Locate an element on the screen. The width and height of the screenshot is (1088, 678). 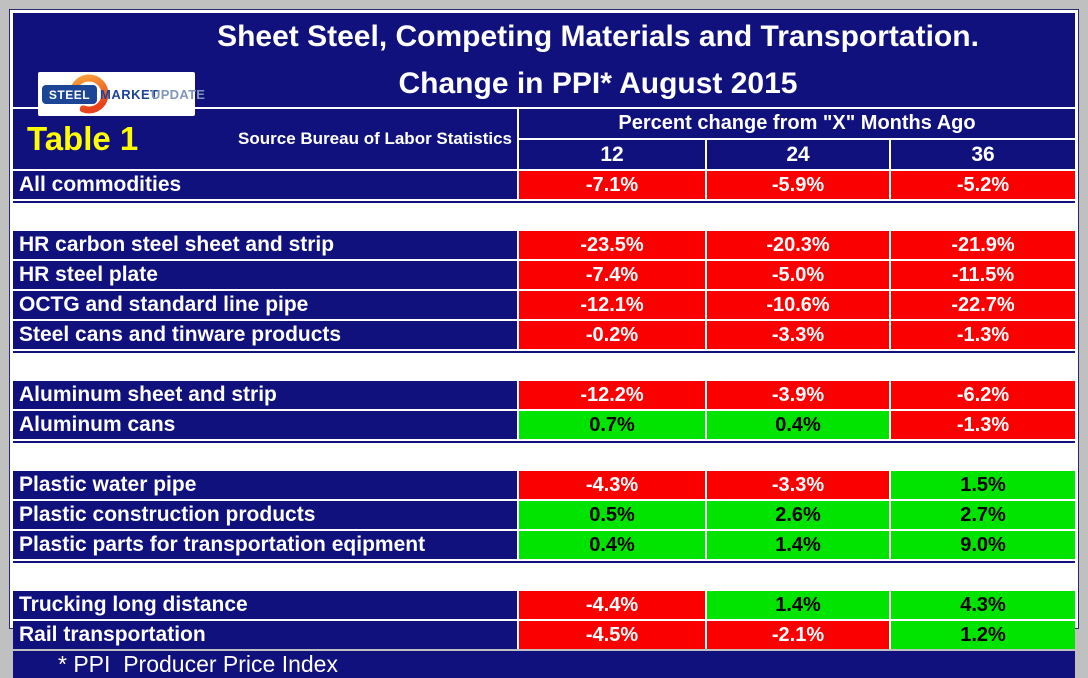
value-cell: 4.3% is located at coordinates (983, 605).